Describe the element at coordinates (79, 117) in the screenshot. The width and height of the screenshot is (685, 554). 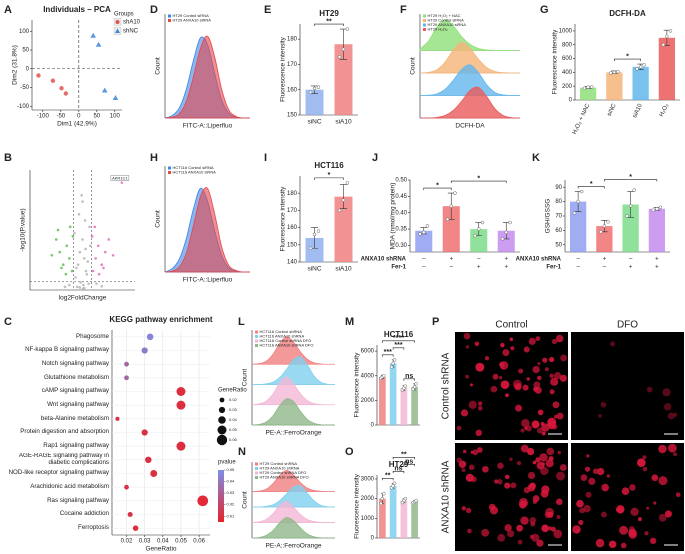
I see `x-tick-label: 0` at that location.